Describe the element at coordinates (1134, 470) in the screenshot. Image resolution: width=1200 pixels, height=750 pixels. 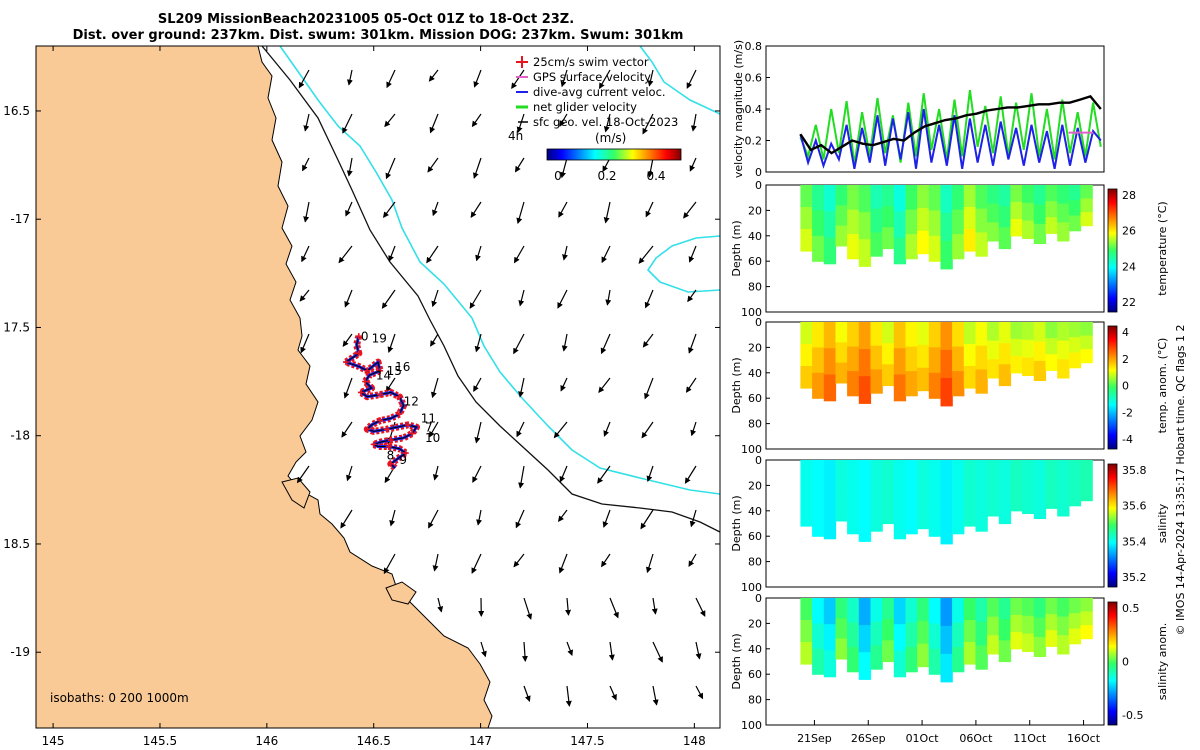
I see `colorbar-tick-label: 35.8` at that location.